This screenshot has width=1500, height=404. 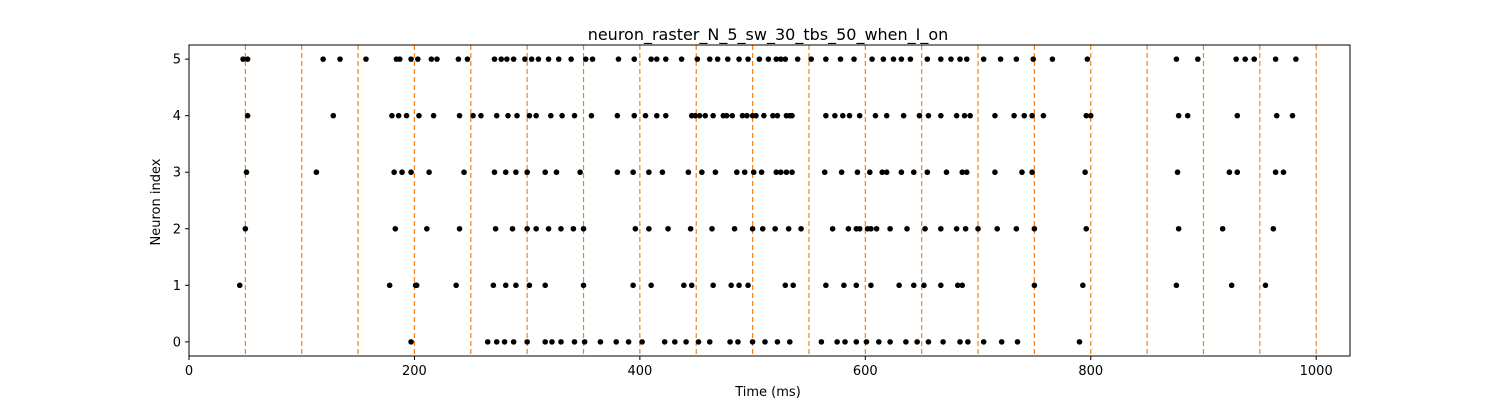 I want to click on y-tick-label: 2, so click(x=177, y=229).